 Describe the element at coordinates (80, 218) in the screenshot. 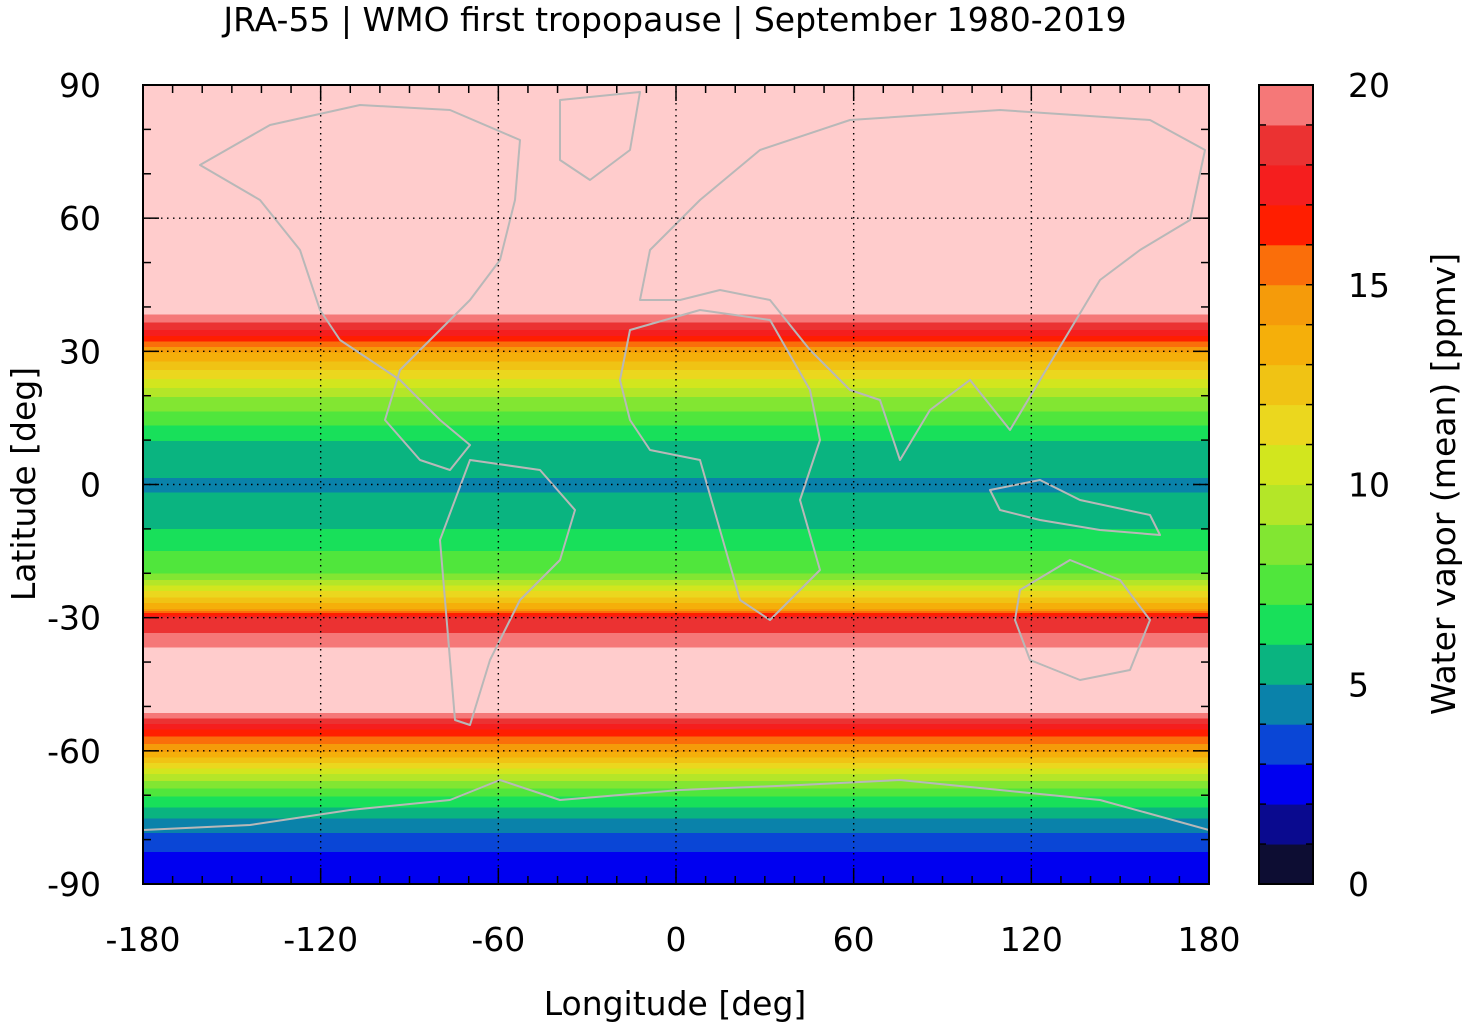

I see `y-tick-label: 60` at that location.